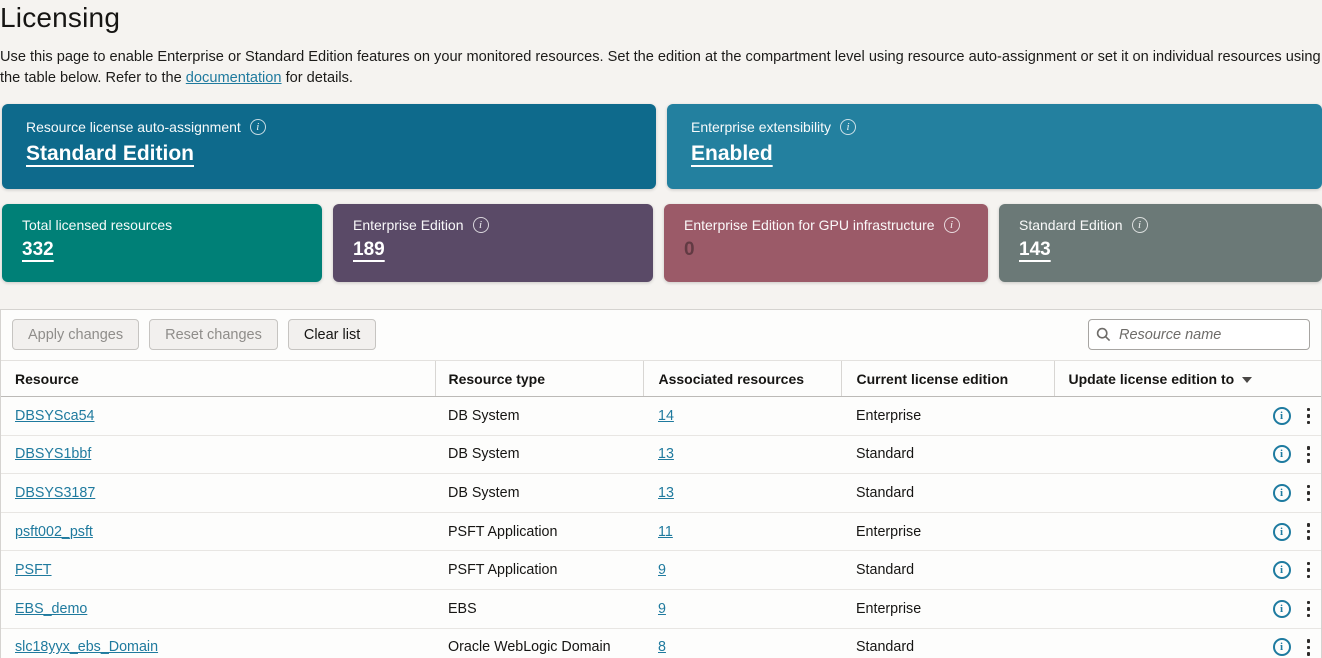  What do you see at coordinates (1160, 243) in the screenshot?
I see `summary-card: Standard Edition i 143` at bounding box center [1160, 243].